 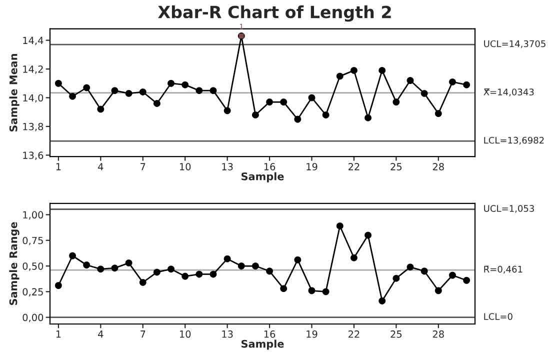 What do you see at coordinates (509, 92) in the screenshot?
I see `ref-line-label: X̿=14,0343` at bounding box center [509, 92].